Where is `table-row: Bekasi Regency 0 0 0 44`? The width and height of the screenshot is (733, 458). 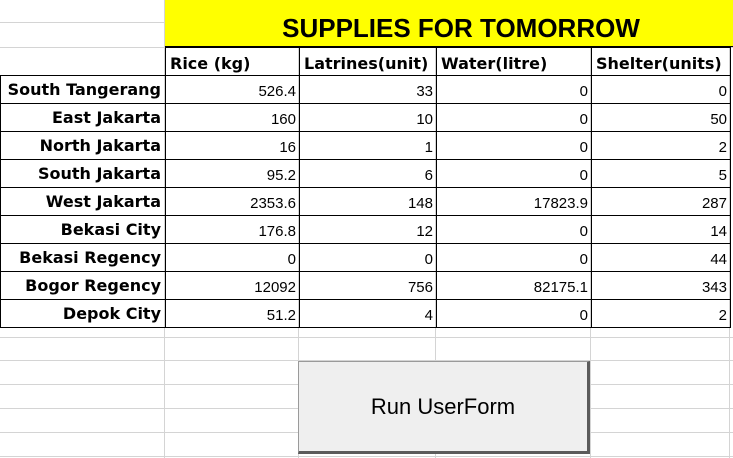 table-row: Bekasi Regency 0 0 0 44 is located at coordinates (365, 257).